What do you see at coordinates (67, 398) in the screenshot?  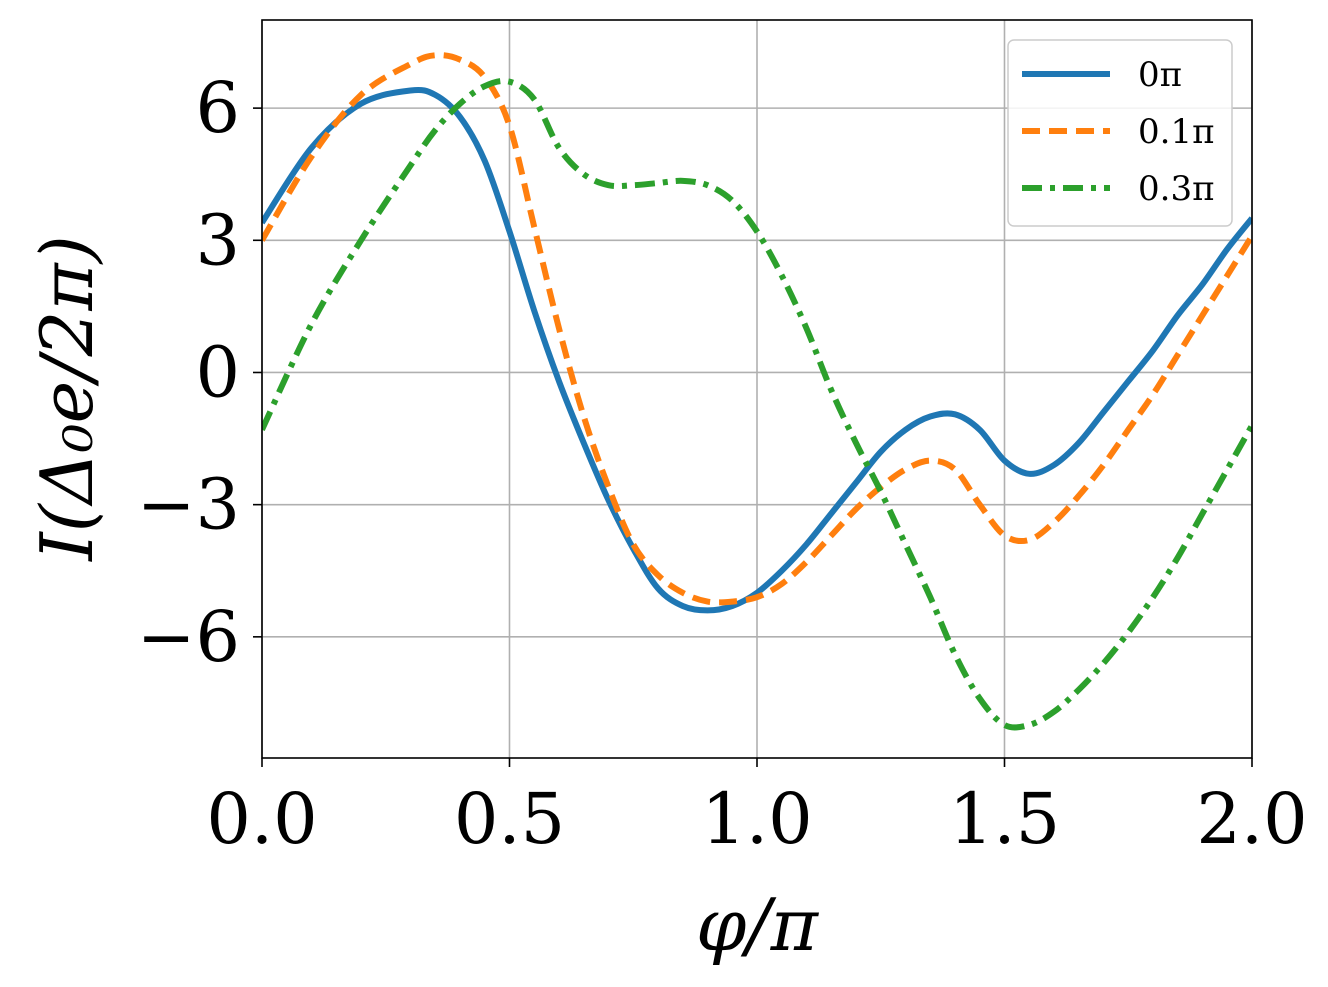 I see `y-axis-title: I(Δ₀e/2π)` at bounding box center [67, 398].